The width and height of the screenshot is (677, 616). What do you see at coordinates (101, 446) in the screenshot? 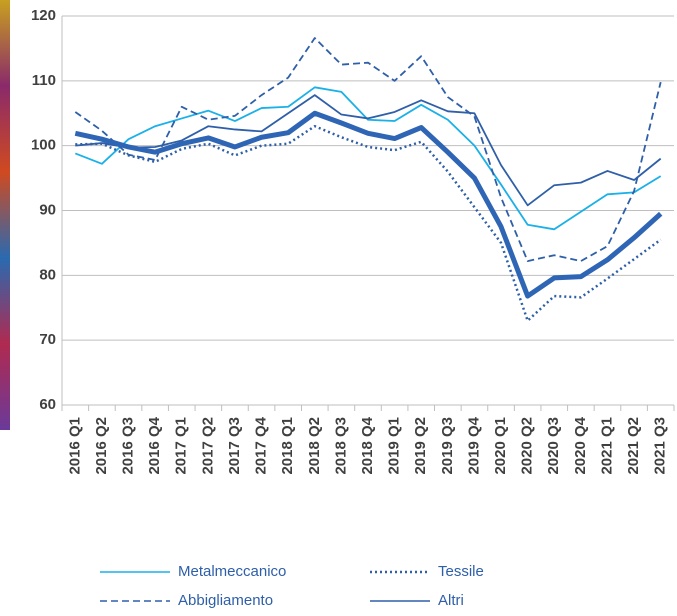
I see `x-tick-label: 2016 Q2` at bounding box center [101, 446].